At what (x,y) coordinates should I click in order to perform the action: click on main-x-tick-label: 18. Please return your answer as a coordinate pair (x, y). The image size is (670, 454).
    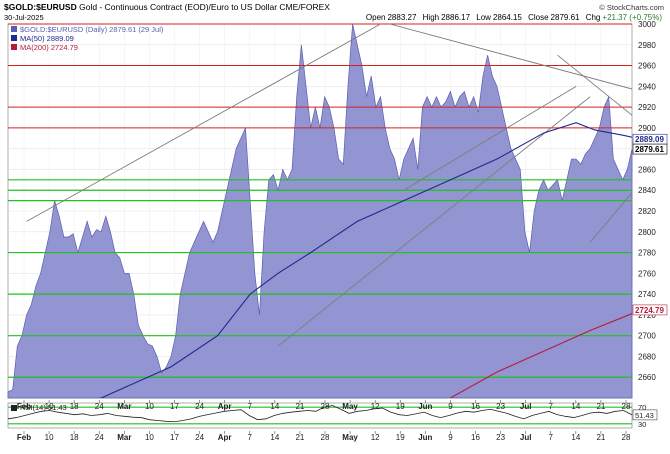
    Looking at the image, I should click on (74, 406).